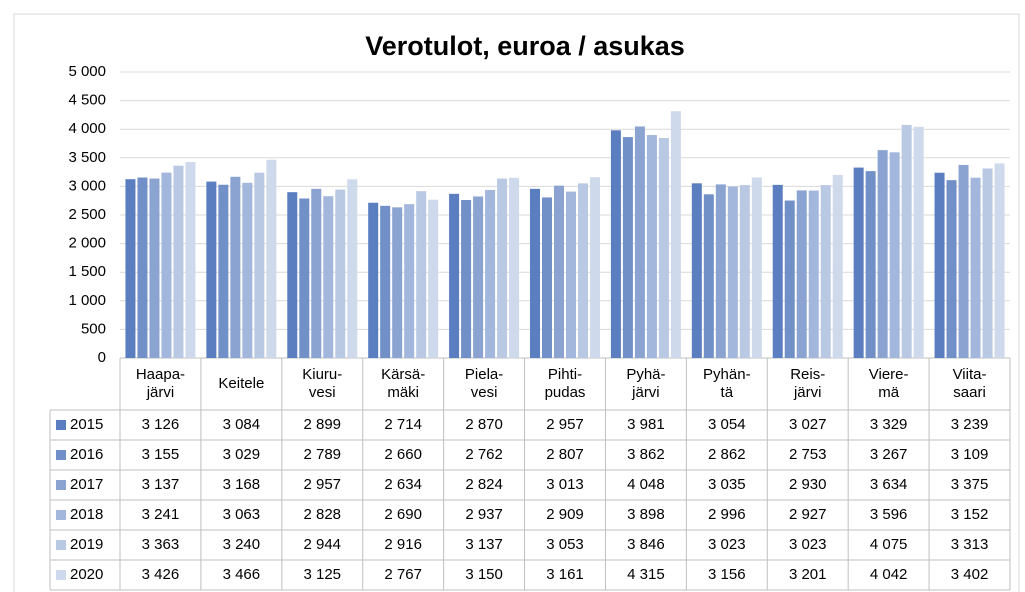 Image resolution: width=1025 pixels, height=592 pixels. I want to click on data-label: 3 363, so click(161, 544).